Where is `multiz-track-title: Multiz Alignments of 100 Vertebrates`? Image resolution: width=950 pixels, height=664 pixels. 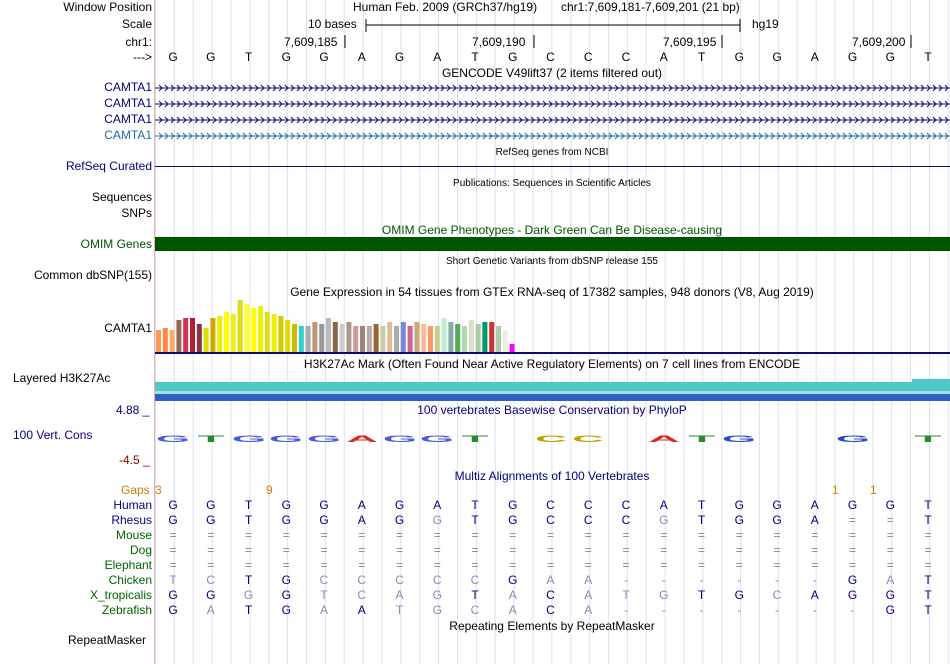 multiz-track-title: Multiz Alignments of 100 Vertebrates is located at coordinates (552, 476).